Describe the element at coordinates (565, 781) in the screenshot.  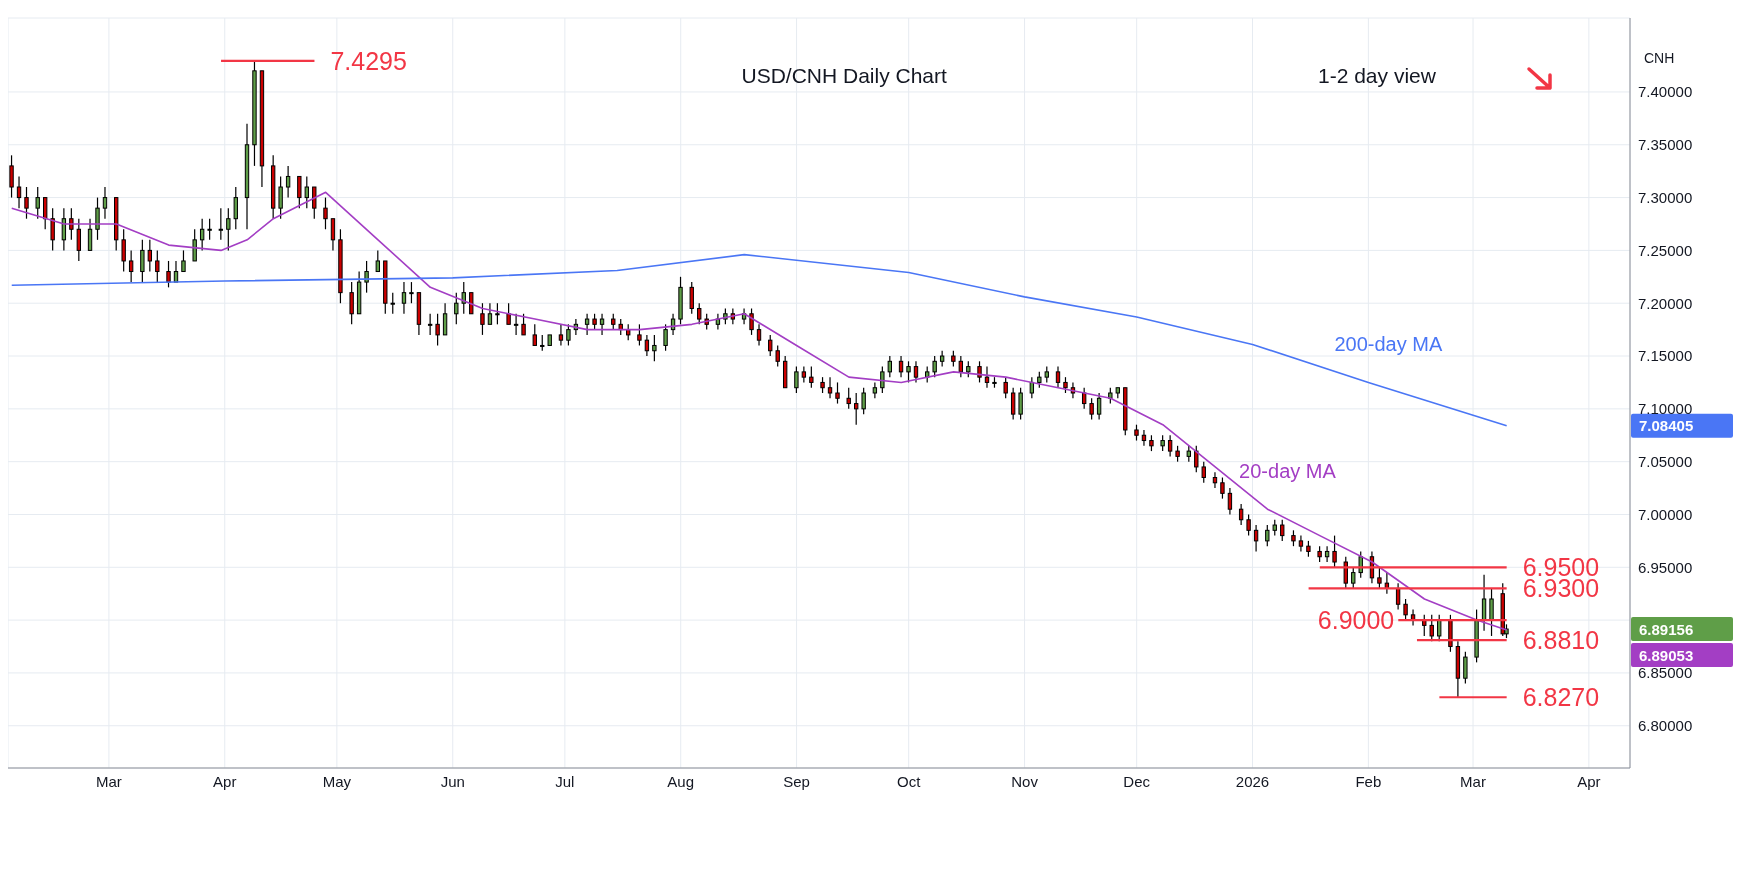
I see `x-tick-label: Jul` at that location.